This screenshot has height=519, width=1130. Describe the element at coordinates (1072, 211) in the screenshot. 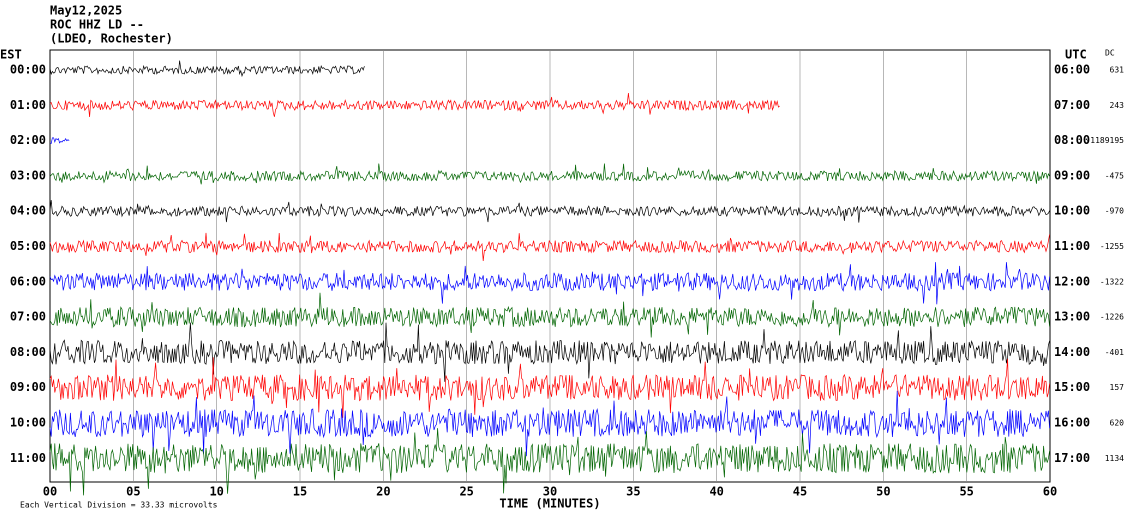

I see `utc-label: 10:00` at that location.